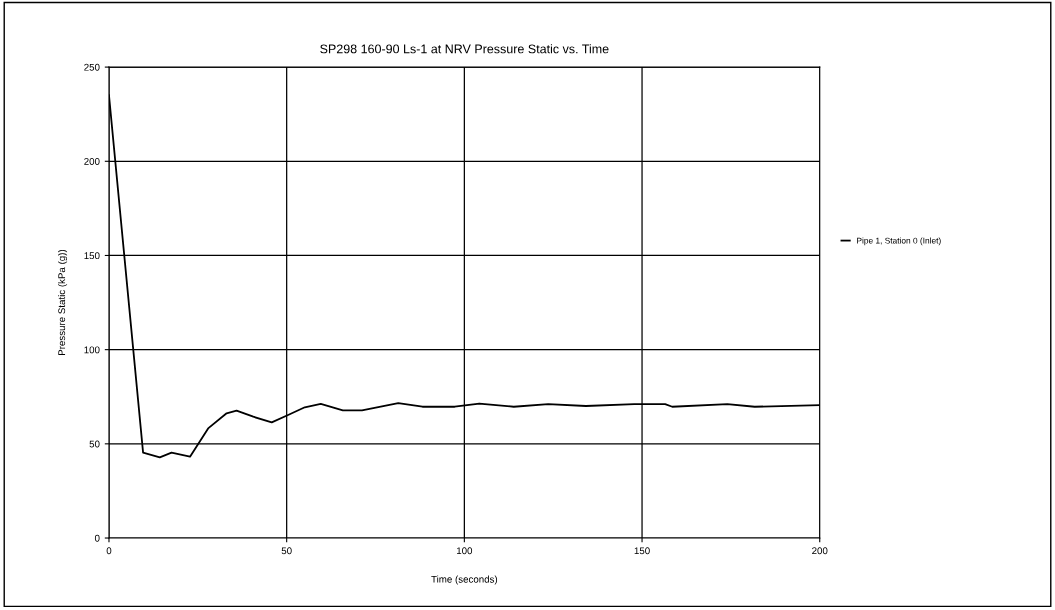 Image resolution: width=1055 pixels, height=610 pixels. I want to click on y-tick-label: 0, so click(97, 538).